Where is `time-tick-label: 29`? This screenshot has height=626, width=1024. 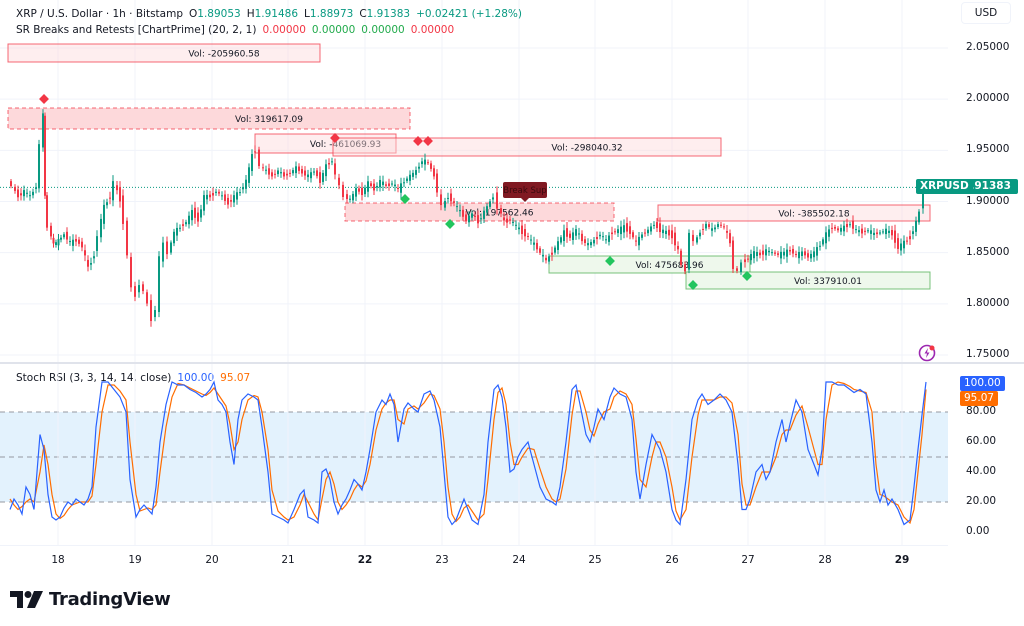
time-tick-label: 29 is located at coordinates (902, 560).